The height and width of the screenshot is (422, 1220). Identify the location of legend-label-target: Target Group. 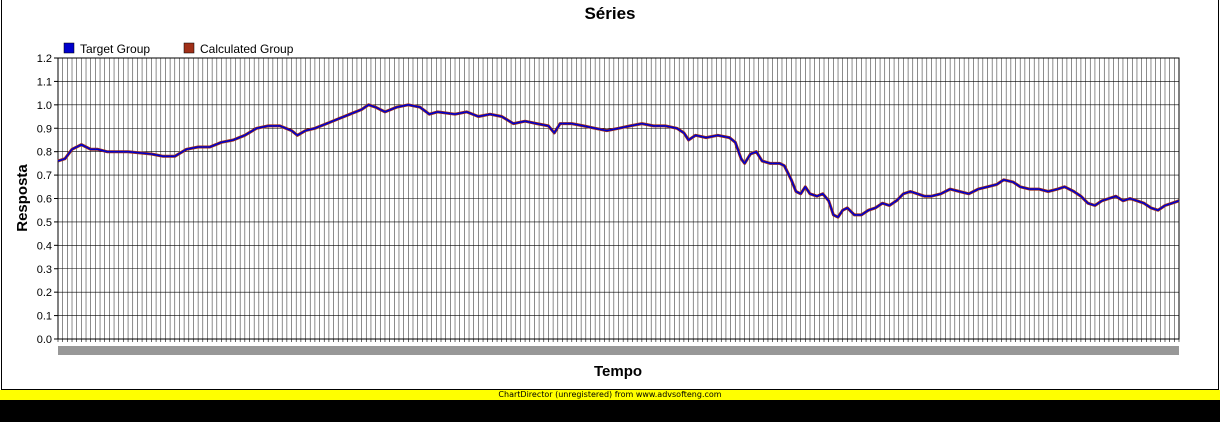
(115, 49).